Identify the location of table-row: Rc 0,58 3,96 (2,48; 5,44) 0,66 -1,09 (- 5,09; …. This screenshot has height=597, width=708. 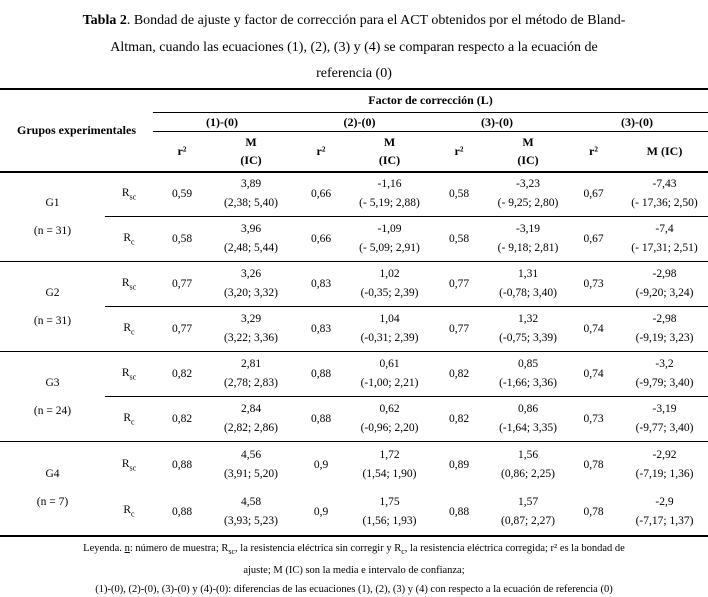
(354, 239).